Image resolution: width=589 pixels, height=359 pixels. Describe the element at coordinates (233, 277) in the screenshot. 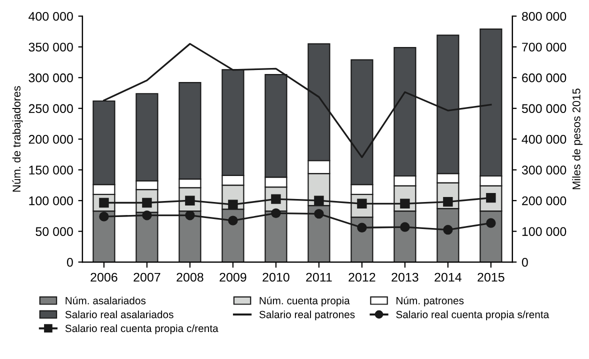

I see `x-tick-label: 2009` at that location.